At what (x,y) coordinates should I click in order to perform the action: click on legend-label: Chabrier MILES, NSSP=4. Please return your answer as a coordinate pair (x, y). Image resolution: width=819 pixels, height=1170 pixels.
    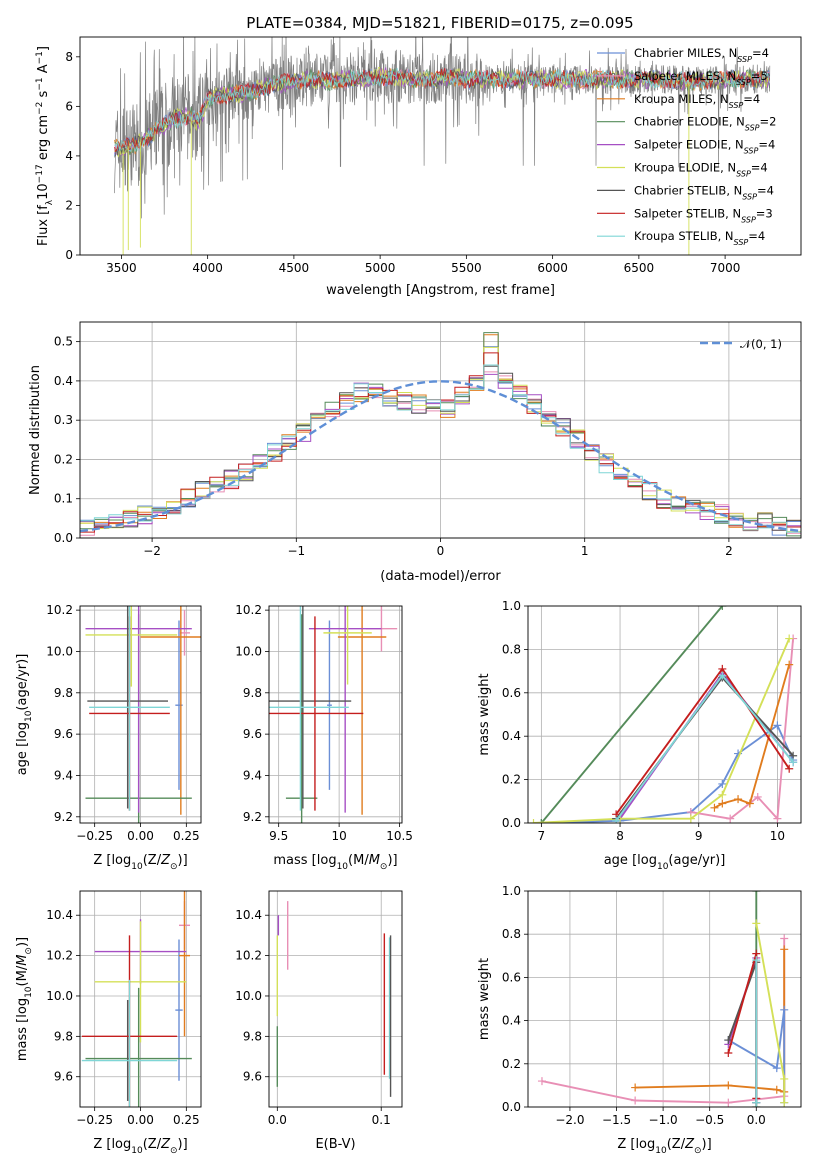
    Looking at the image, I should click on (701, 55).